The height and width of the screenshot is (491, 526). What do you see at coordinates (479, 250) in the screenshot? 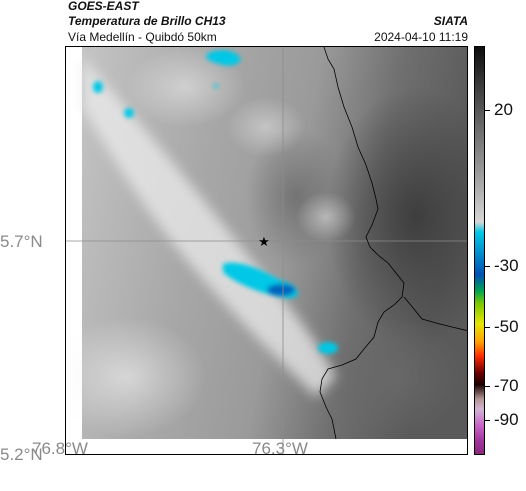
I see `colorbar` at bounding box center [479, 250].